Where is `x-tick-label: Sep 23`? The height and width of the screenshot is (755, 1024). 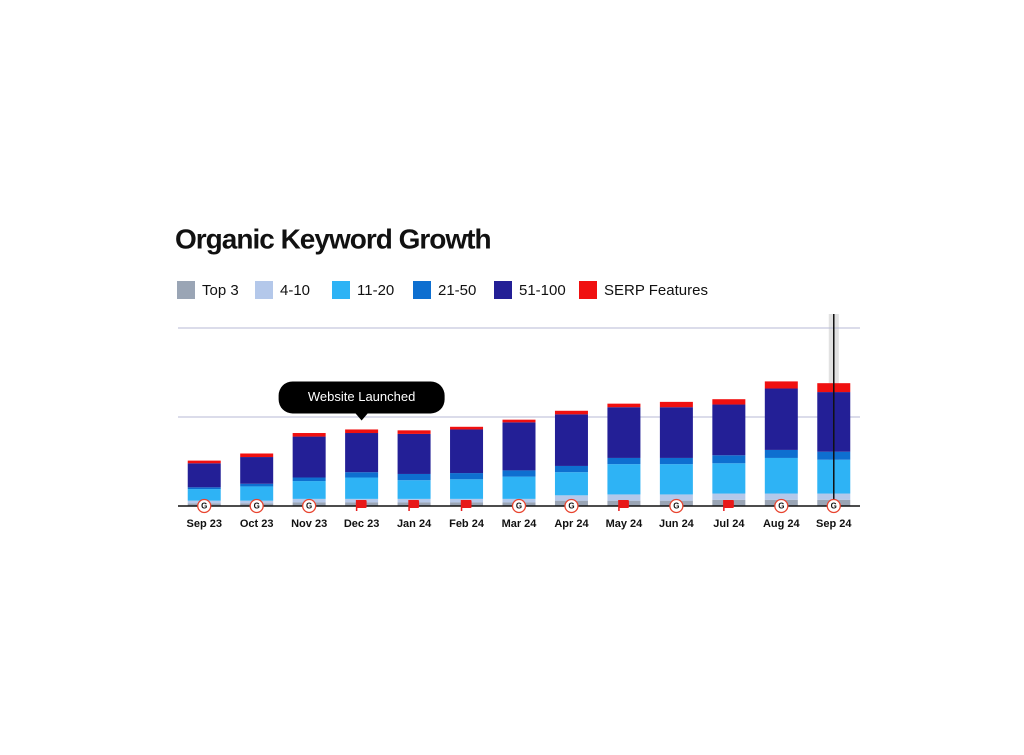
x-tick-label: Sep 23 is located at coordinates (203, 524).